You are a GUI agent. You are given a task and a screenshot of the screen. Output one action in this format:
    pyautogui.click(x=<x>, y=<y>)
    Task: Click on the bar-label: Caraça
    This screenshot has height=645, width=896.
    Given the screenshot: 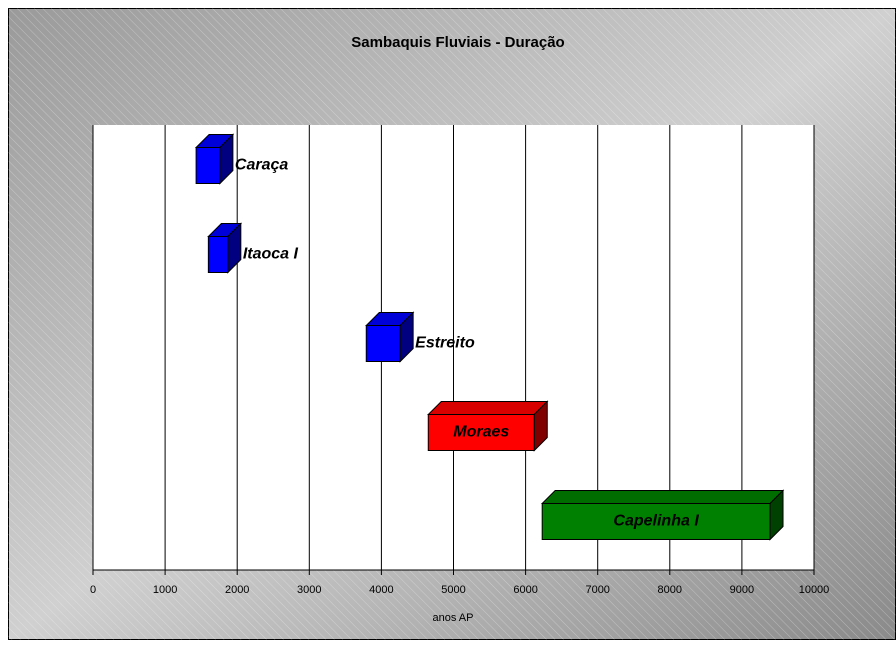 What is the action you would take?
    pyautogui.click(x=261, y=165)
    